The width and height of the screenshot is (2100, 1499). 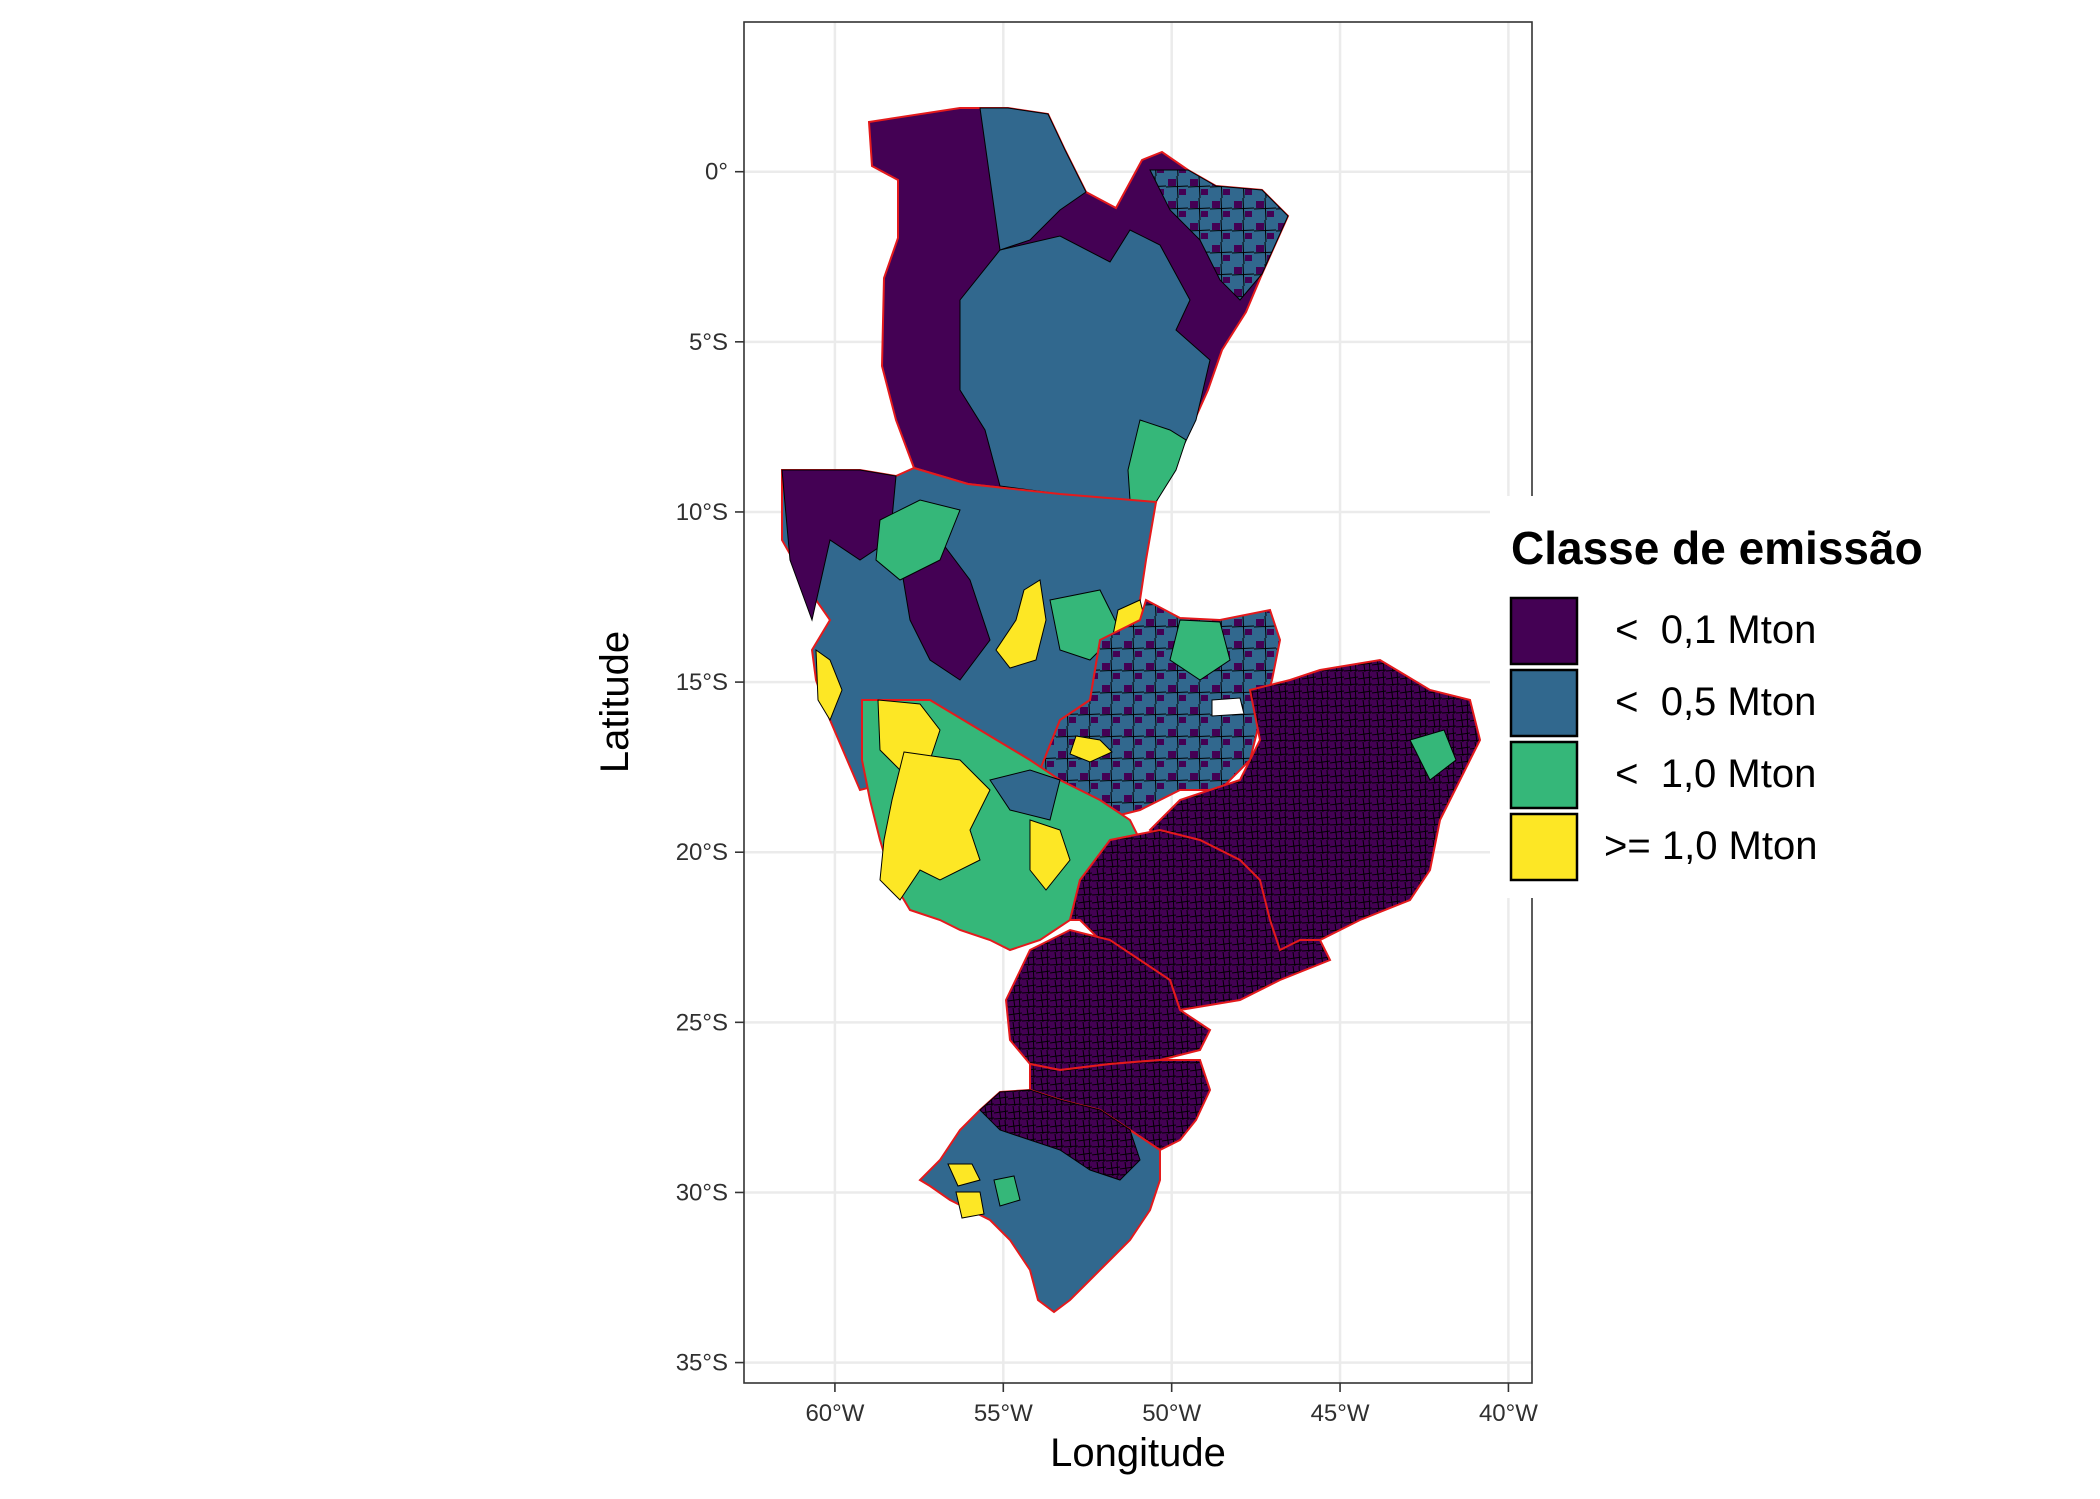 I want to click on y-tick-label: 15°S, so click(x=702, y=682).